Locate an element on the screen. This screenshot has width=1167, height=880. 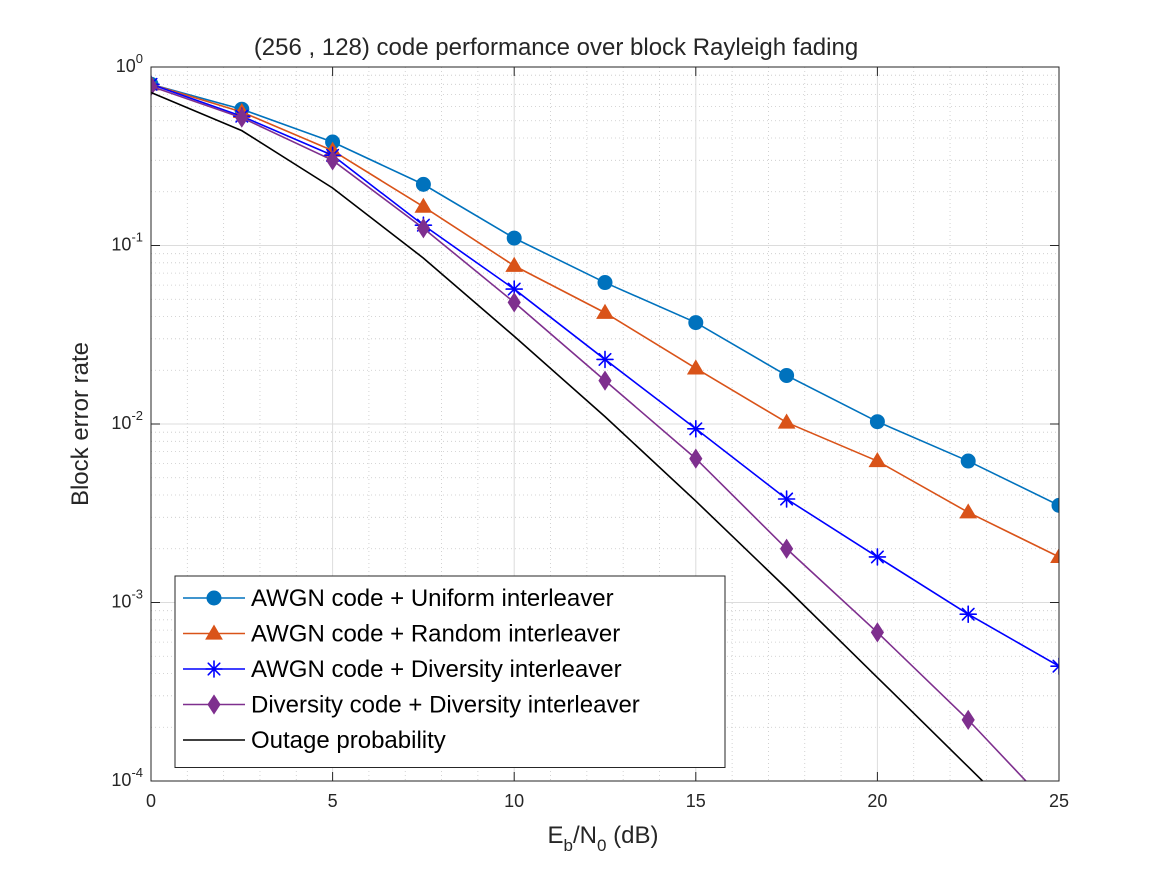
x-axis-label: Eb/N0 (dB) is located at coordinates (603, 838).